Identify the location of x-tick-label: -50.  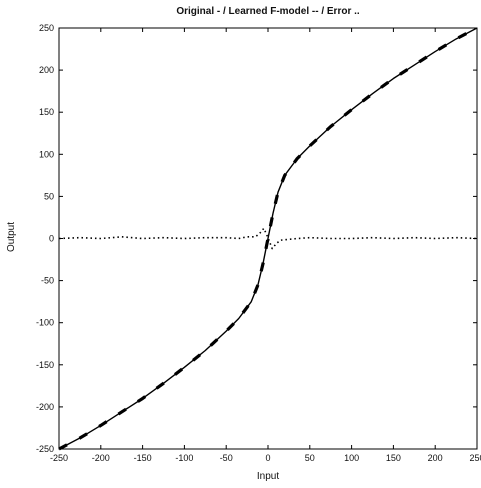
(226, 458).